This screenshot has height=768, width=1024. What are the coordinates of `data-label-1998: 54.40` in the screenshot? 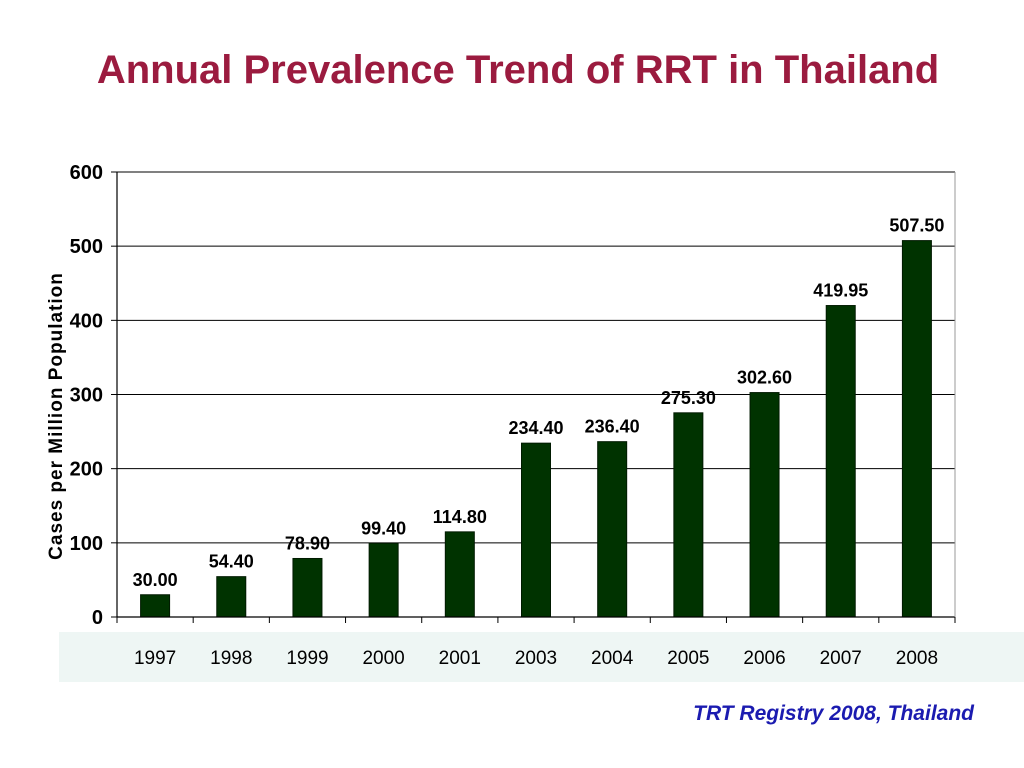 It's located at (231, 562).